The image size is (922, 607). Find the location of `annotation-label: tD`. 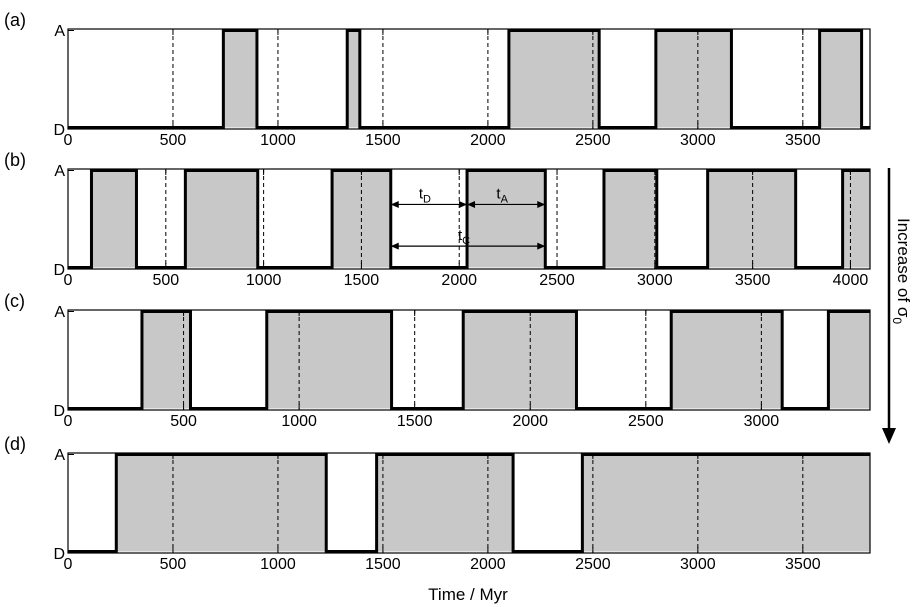

annotation-label: tD is located at coordinates (425, 195).